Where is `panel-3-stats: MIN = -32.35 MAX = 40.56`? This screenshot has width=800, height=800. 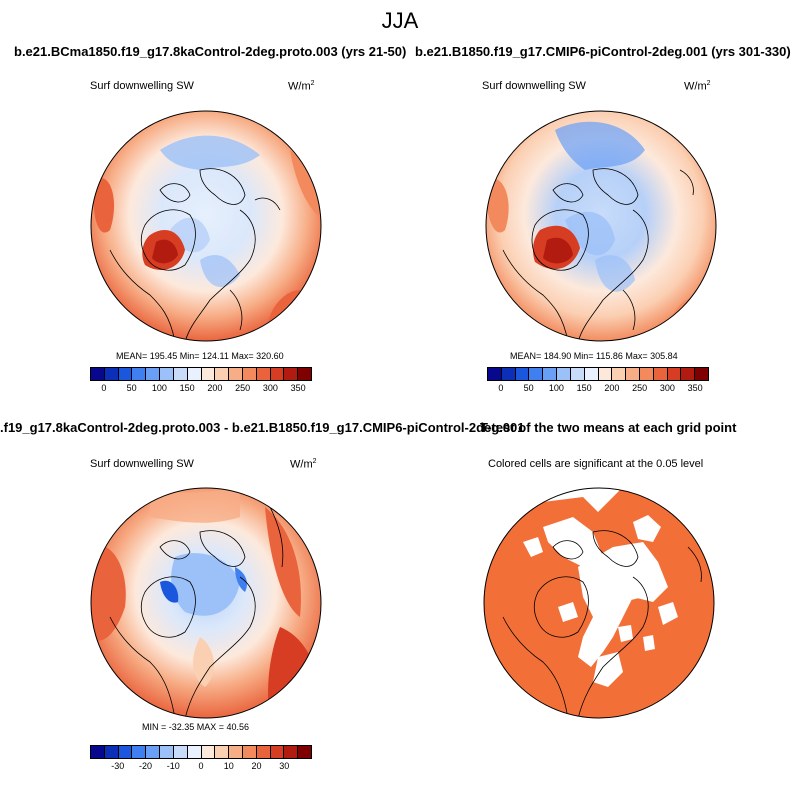 panel-3-stats: MIN = -32.35 MAX = 40.56 is located at coordinates (196, 727).